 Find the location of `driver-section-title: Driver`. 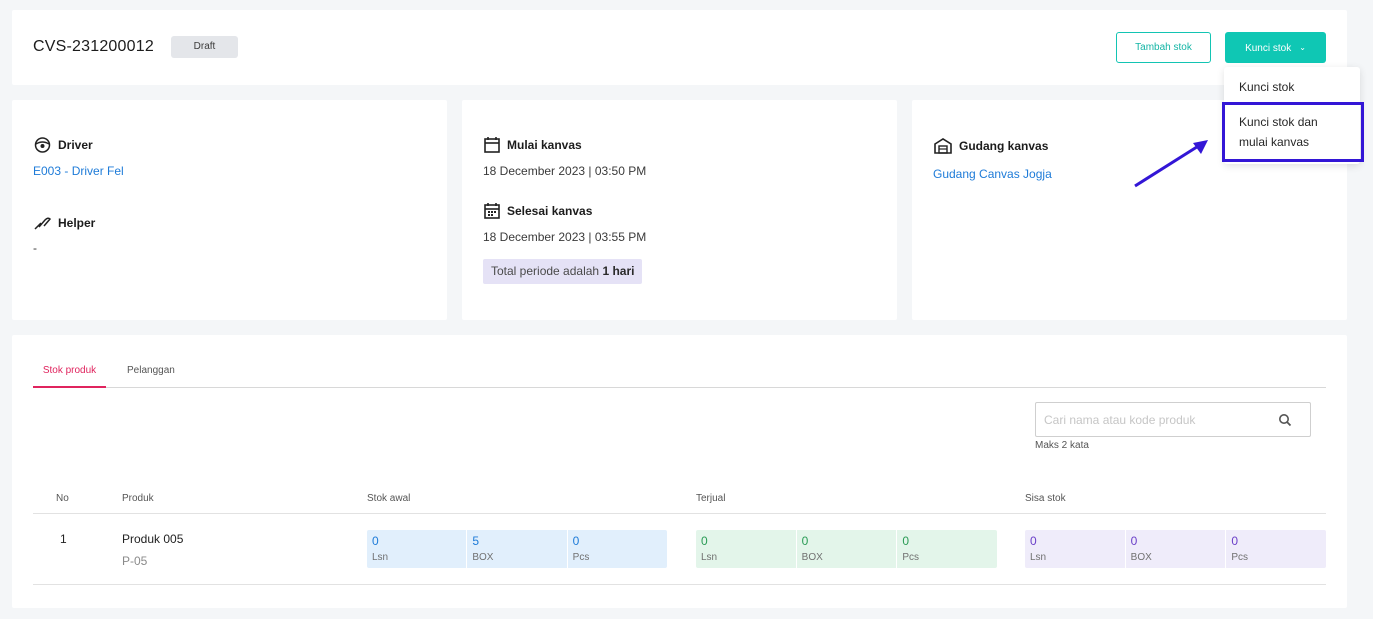

driver-section-title: Driver is located at coordinates (63, 145).